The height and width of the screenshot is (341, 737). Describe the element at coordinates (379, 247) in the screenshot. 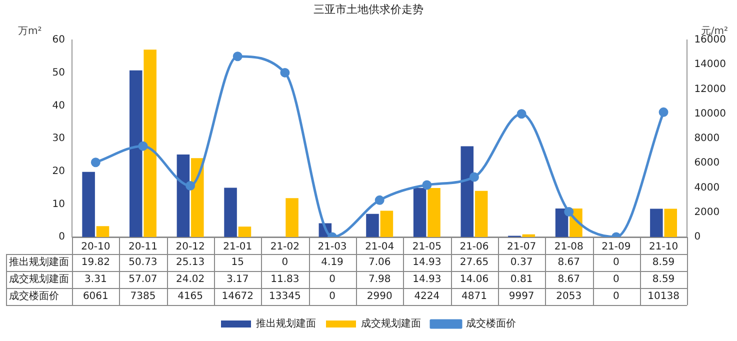

I see `x-tick-label: 21-04` at that location.